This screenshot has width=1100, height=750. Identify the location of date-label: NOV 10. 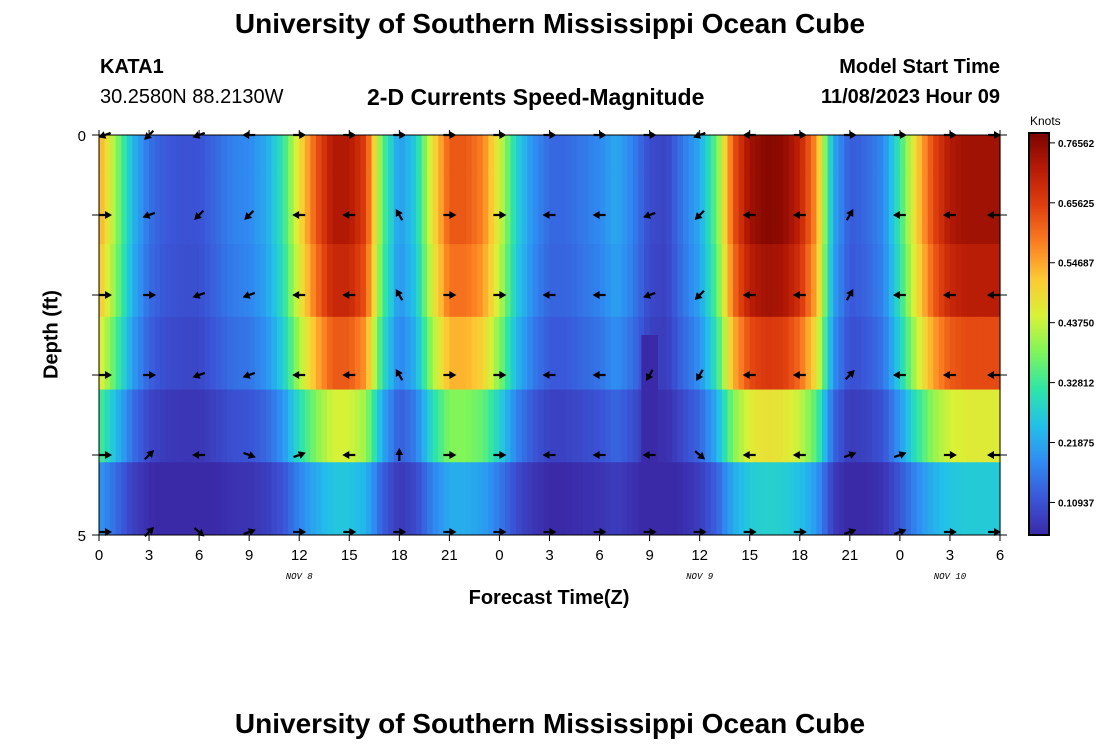
(950, 577).